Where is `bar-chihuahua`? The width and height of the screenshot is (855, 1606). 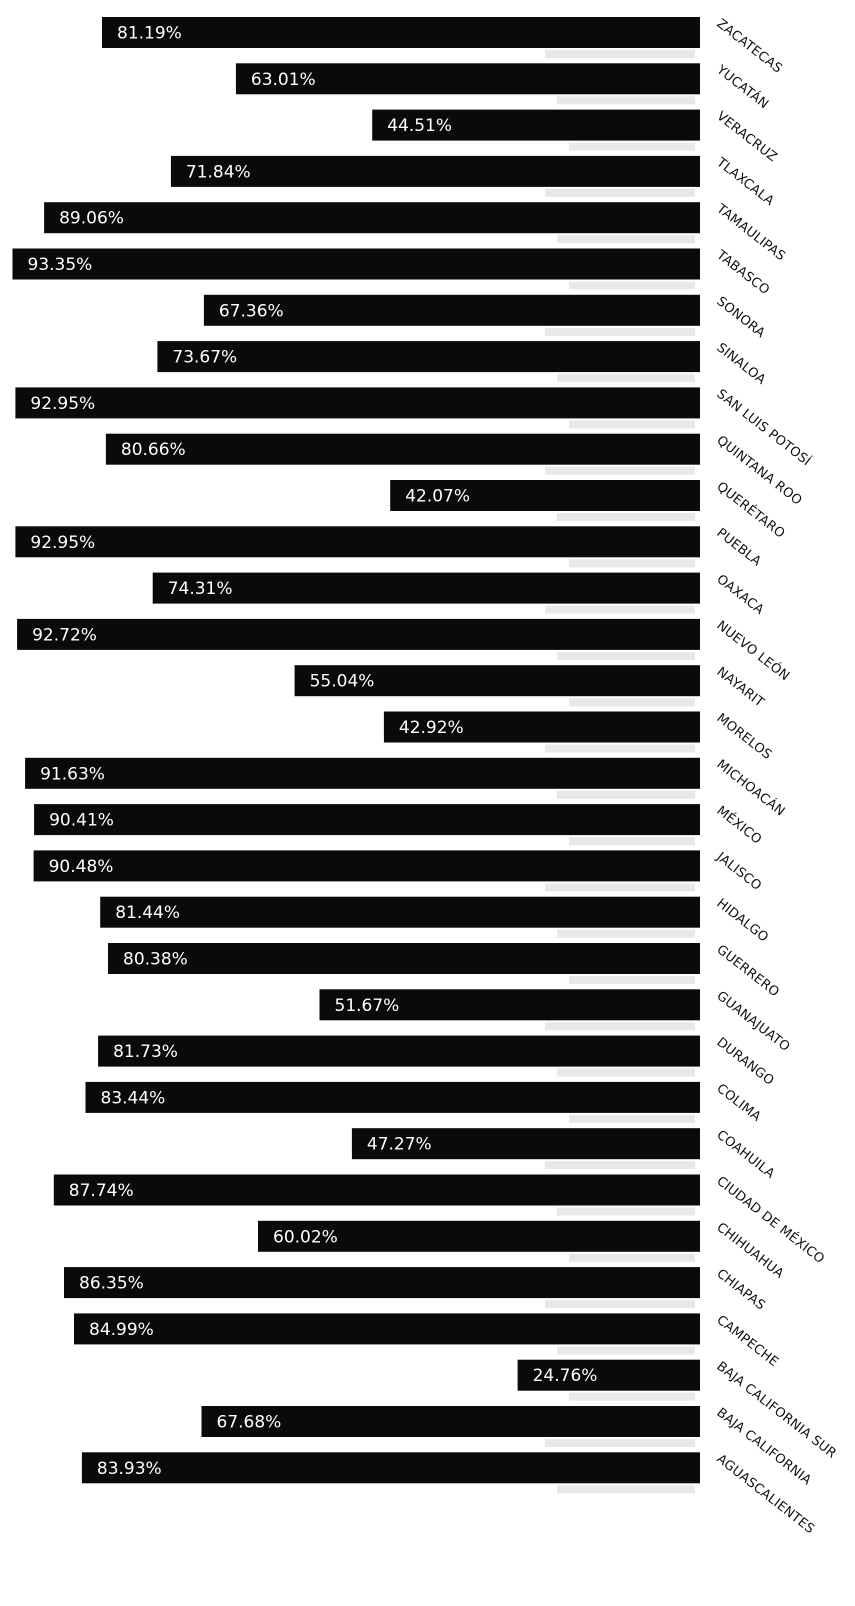 bar-chihuahua is located at coordinates (479, 1236).